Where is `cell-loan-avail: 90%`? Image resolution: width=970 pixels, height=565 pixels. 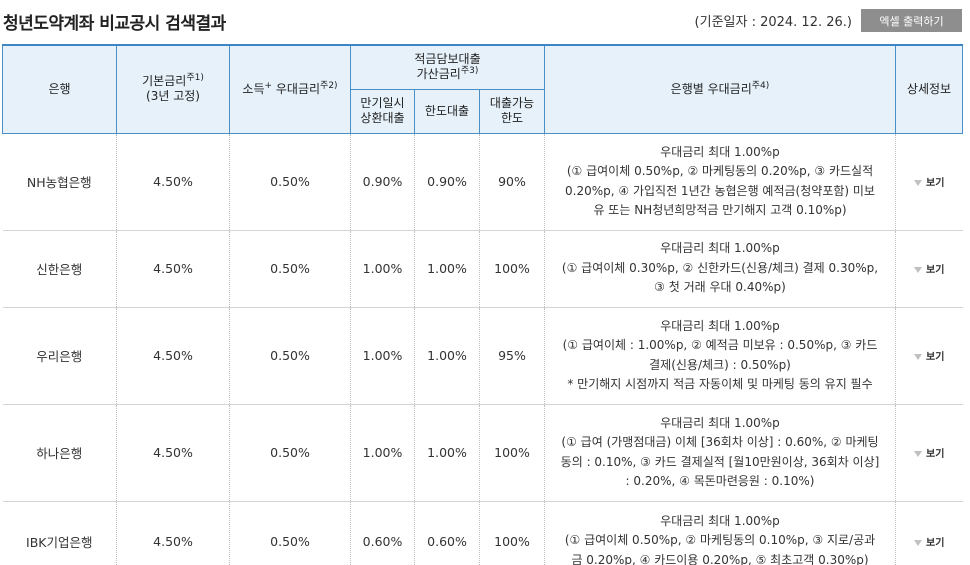 cell-loan-avail: 90% is located at coordinates (512, 182).